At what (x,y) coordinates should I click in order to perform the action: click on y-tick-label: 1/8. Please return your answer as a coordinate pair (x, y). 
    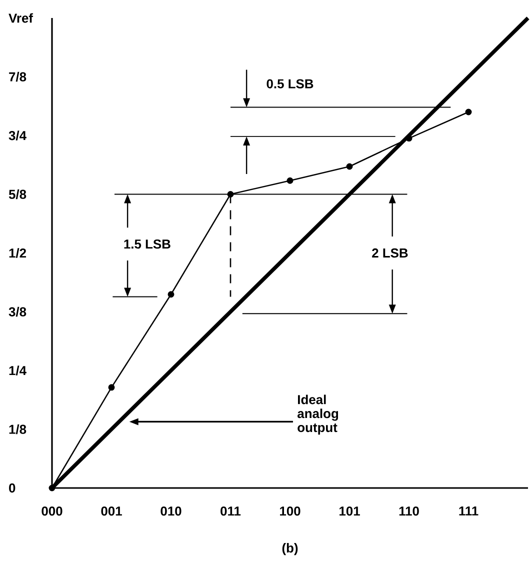
    Looking at the image, I should click on (17, 429).